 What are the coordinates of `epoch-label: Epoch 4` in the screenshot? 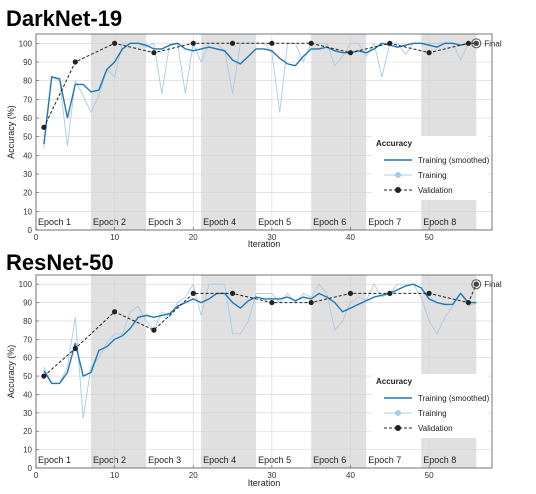 It's located at (219, 222).